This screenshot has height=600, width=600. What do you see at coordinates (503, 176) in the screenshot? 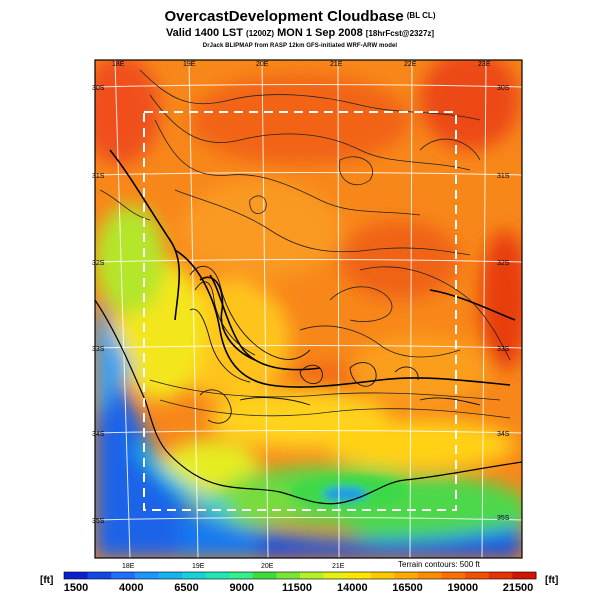
I see `lat-label-right: 31S` at bounding box center [503, 176].